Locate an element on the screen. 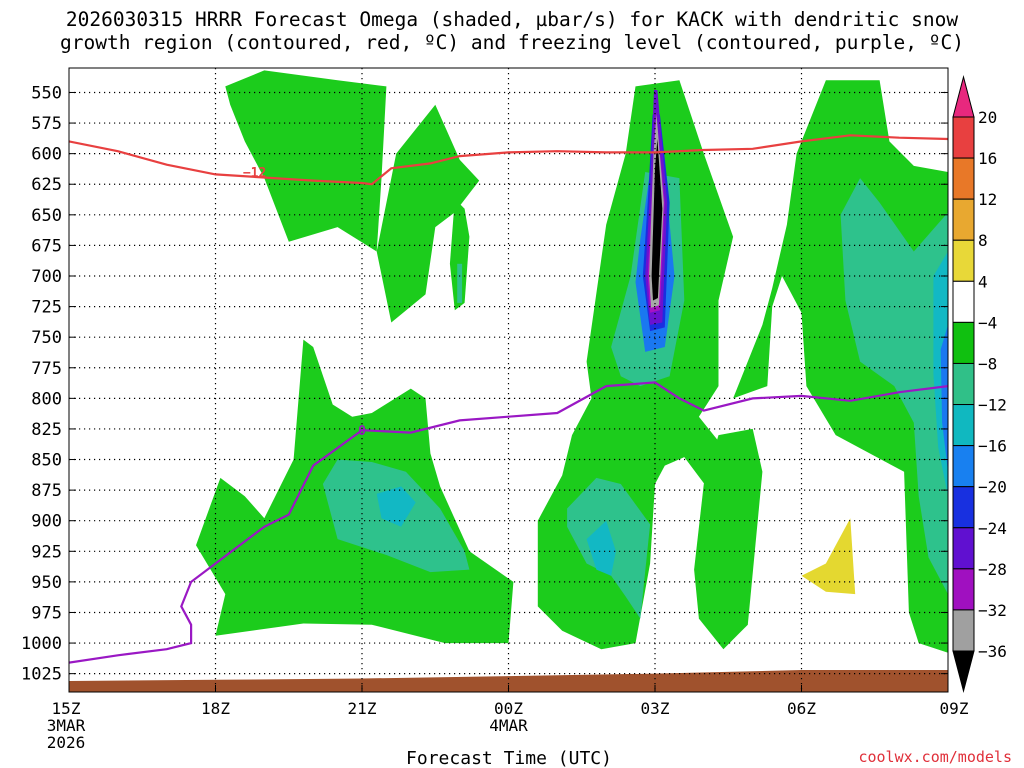 The width and height of the screenshot is (1024, 768). x-tick-label-09Z: 09Z is located at coordinates (954, 708).